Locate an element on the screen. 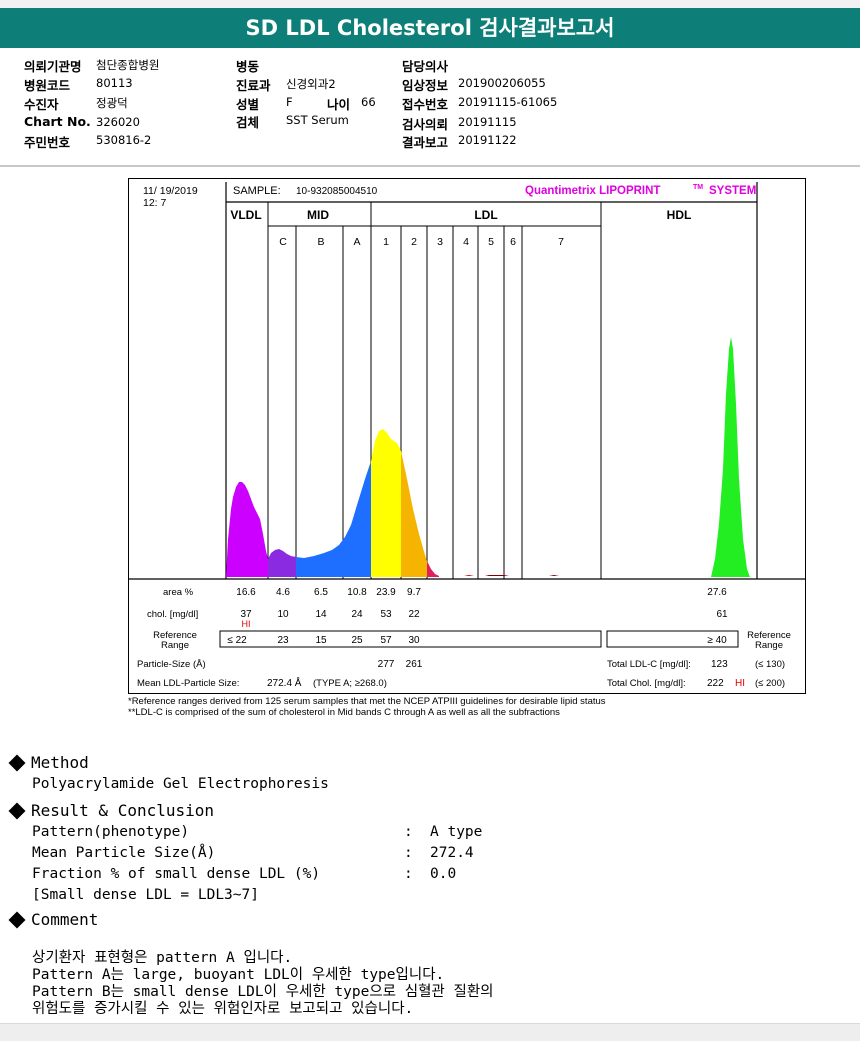 The width and height of the screenshot is (860, 1041). group-vldl: VLDL is located at coordinates (245, 215).